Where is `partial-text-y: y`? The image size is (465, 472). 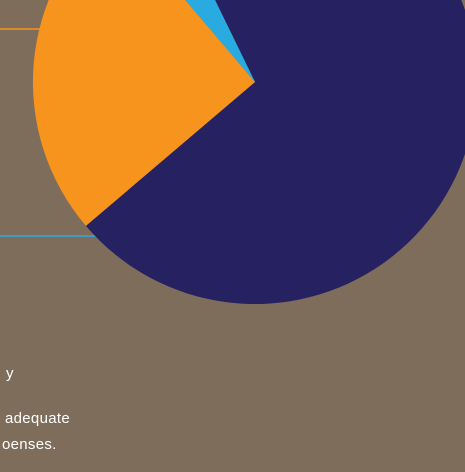
partial-text-y: y is located at coordinates (10, 373).